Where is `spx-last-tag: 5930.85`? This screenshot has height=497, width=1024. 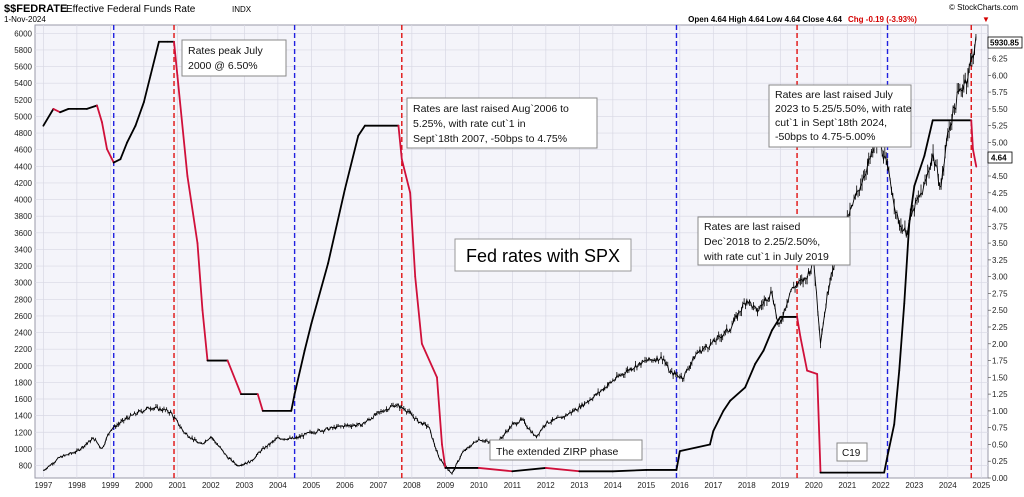 spx-last-tag: 5930.85 is located at coordinates (1005, 42).